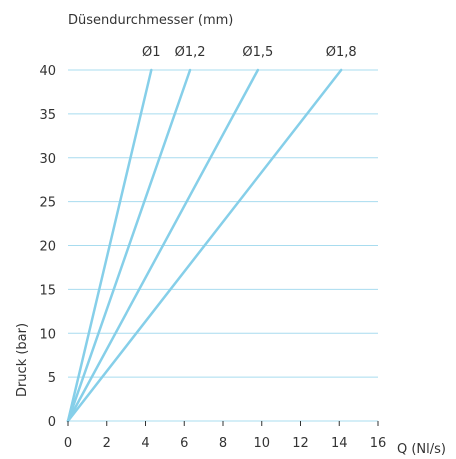 This screenshot has width=456, height=459. What do you see at coordinates (261, 443) in the screenshot?
I see `x-tick-label: 10` at bounding box center [261, 443].